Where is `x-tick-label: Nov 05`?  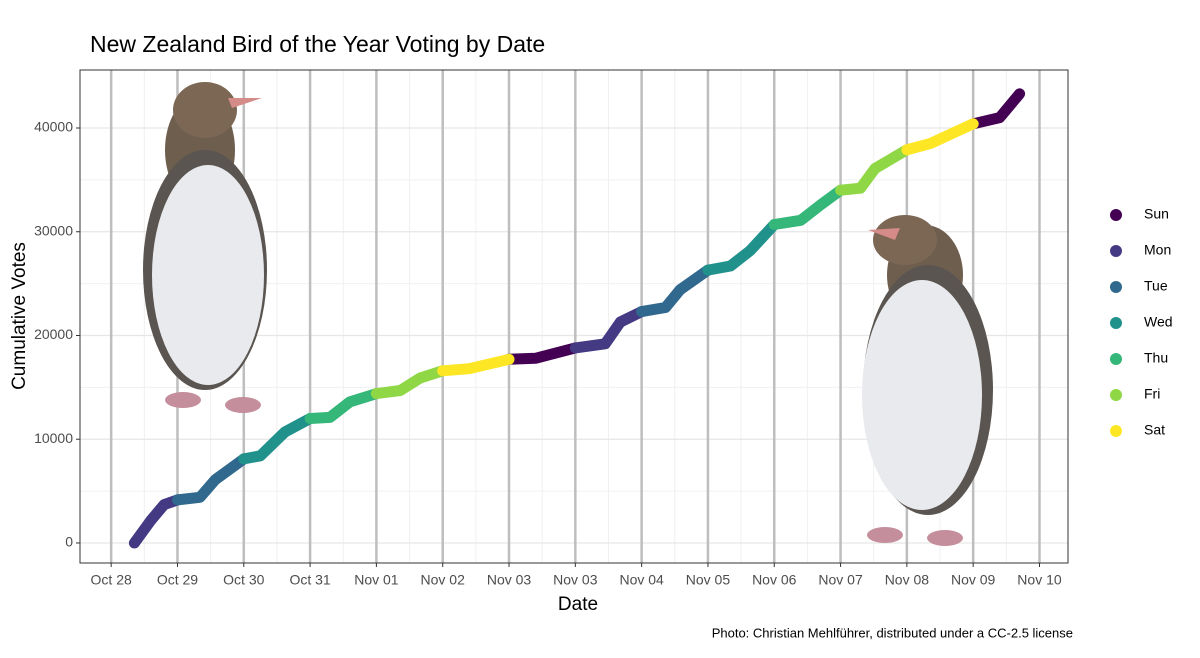 x-tick-label: Nov 05 is located at coordinates (708, 580).